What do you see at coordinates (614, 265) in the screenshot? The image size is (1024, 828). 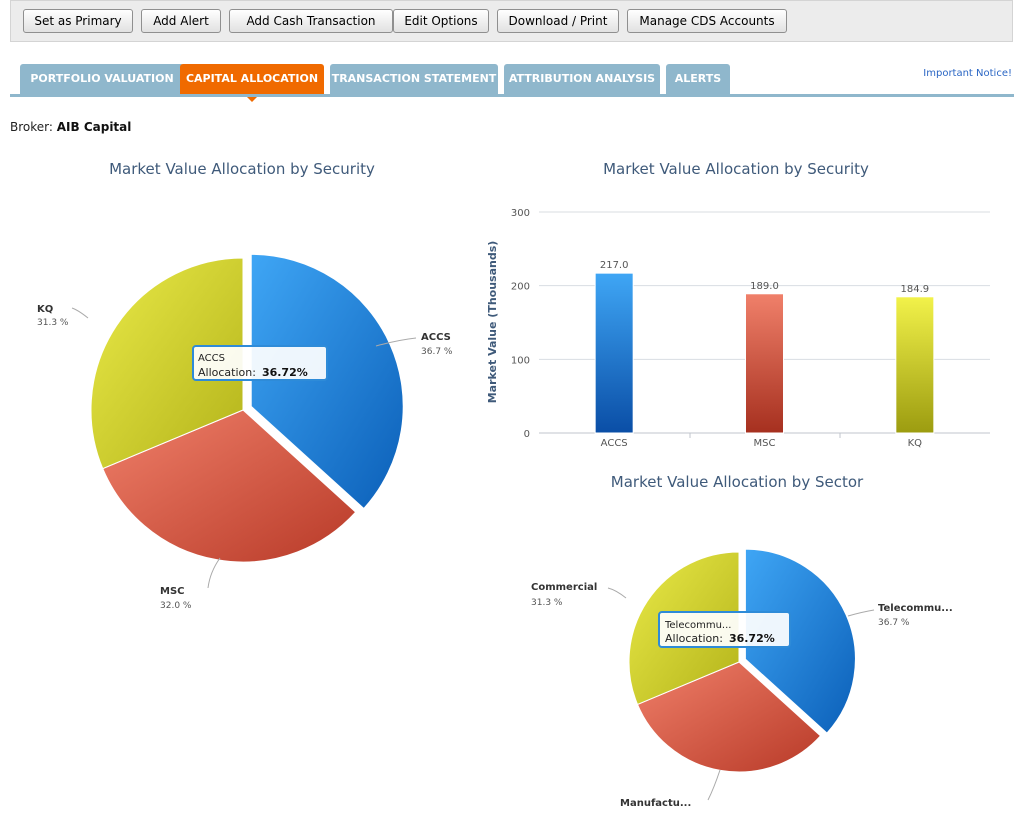 I see `bar-value-label: 217.0` at bounding box center [614, 265].